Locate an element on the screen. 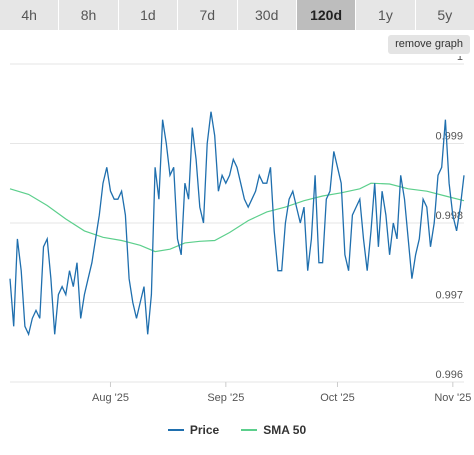 This screenshot has width=474, height=455. tab-120d: 120d is located at coordinates (326, 15).